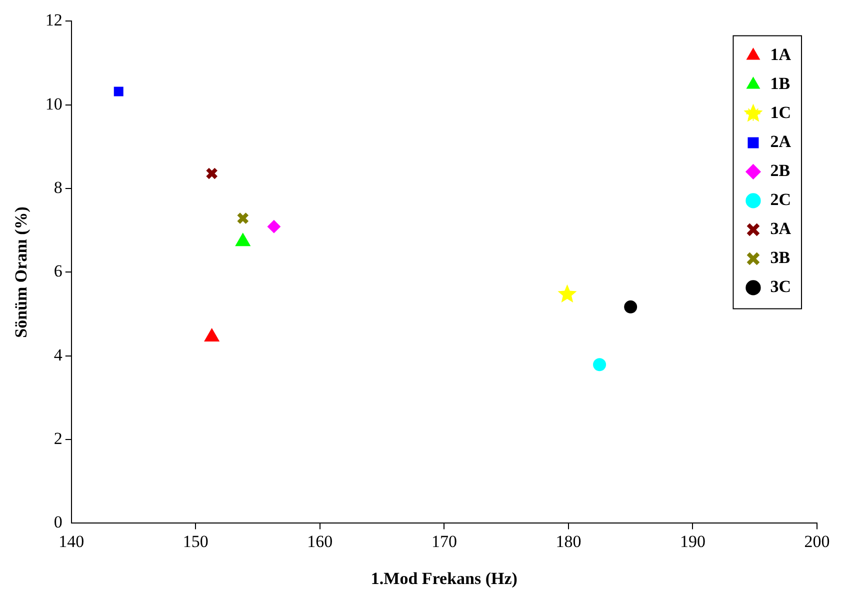 The height and width of the screenshot is (602, 845). Describe the element at coordinates (781, 286) in the screenshot. I see `legend-label: 3C` at that location.